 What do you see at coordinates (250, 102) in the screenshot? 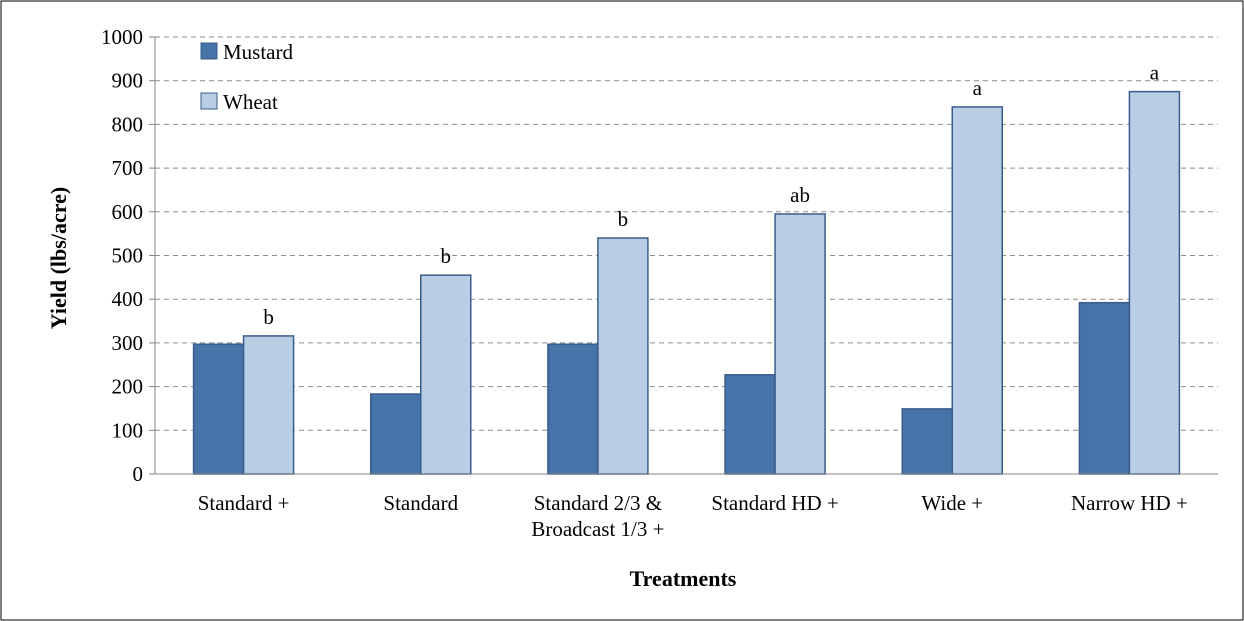
I see `legend-label-wheat: Wheat` at bounding box center [250, 102].